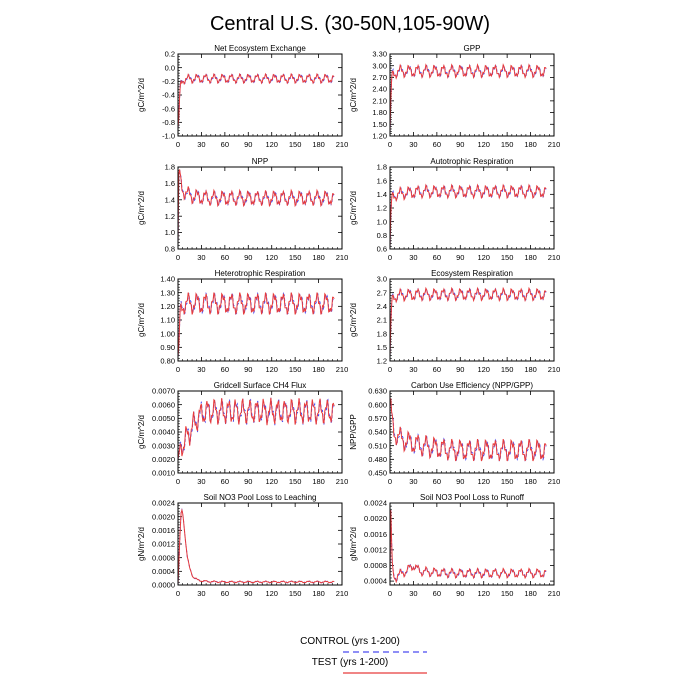  Describe the element at coordinates (260, 385) in the screenshot. I see `panel-title: Gridcell Surface CH4 Flux` at that location.